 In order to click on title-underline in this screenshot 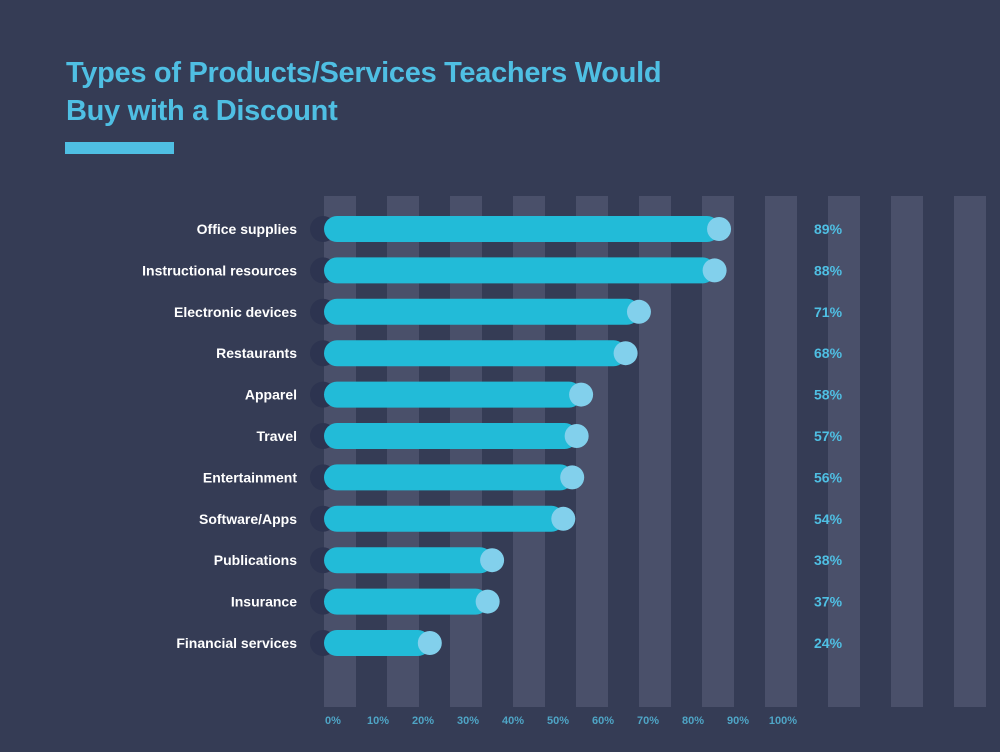, I will do `click(119, 148)`.